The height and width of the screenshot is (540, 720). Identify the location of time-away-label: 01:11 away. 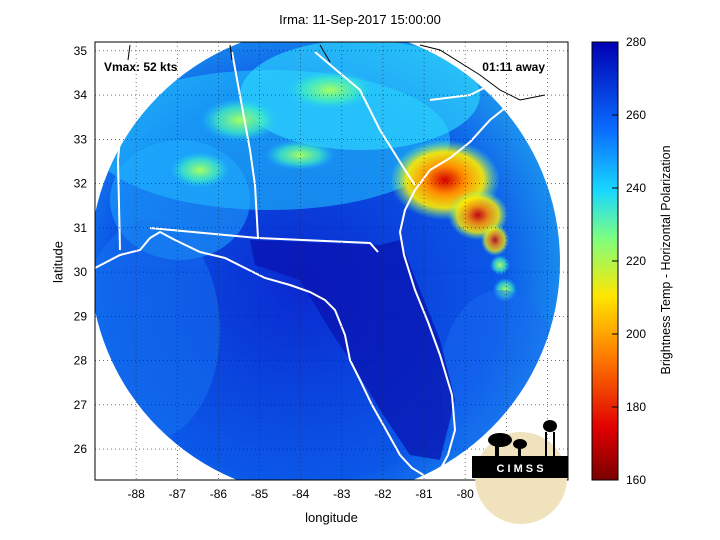
(513, 67).